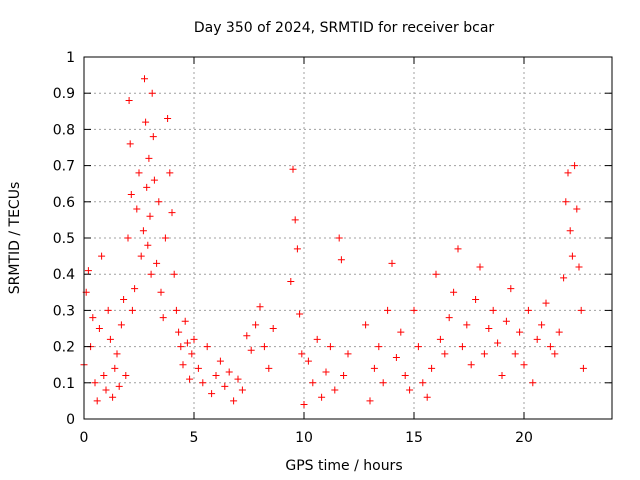 The image size is (640, 480). Describe the element at coordinates (64, 94) in the screenshot. I see `y-tick-label: 0.9` at that location.